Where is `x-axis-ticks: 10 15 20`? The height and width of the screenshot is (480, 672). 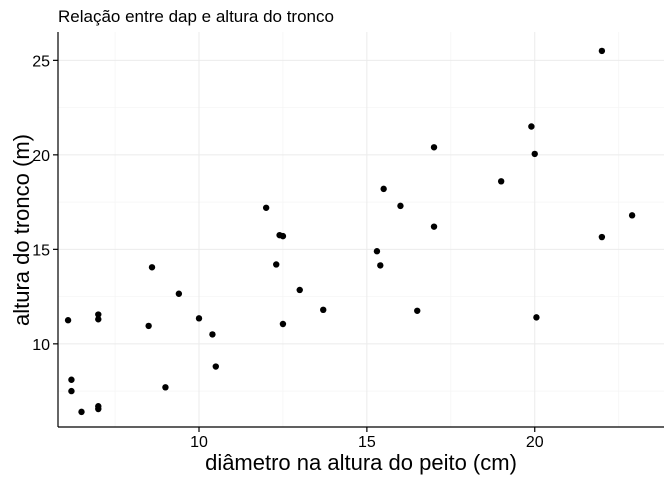 x-axis-ticks: 10 15 20 is located at coordinates (367, 439).